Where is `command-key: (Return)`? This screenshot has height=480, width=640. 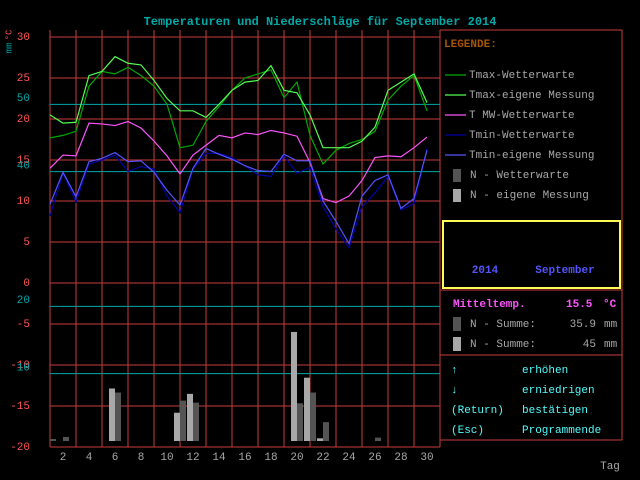
command-key: (Return) is located at coordinates (477, 411).